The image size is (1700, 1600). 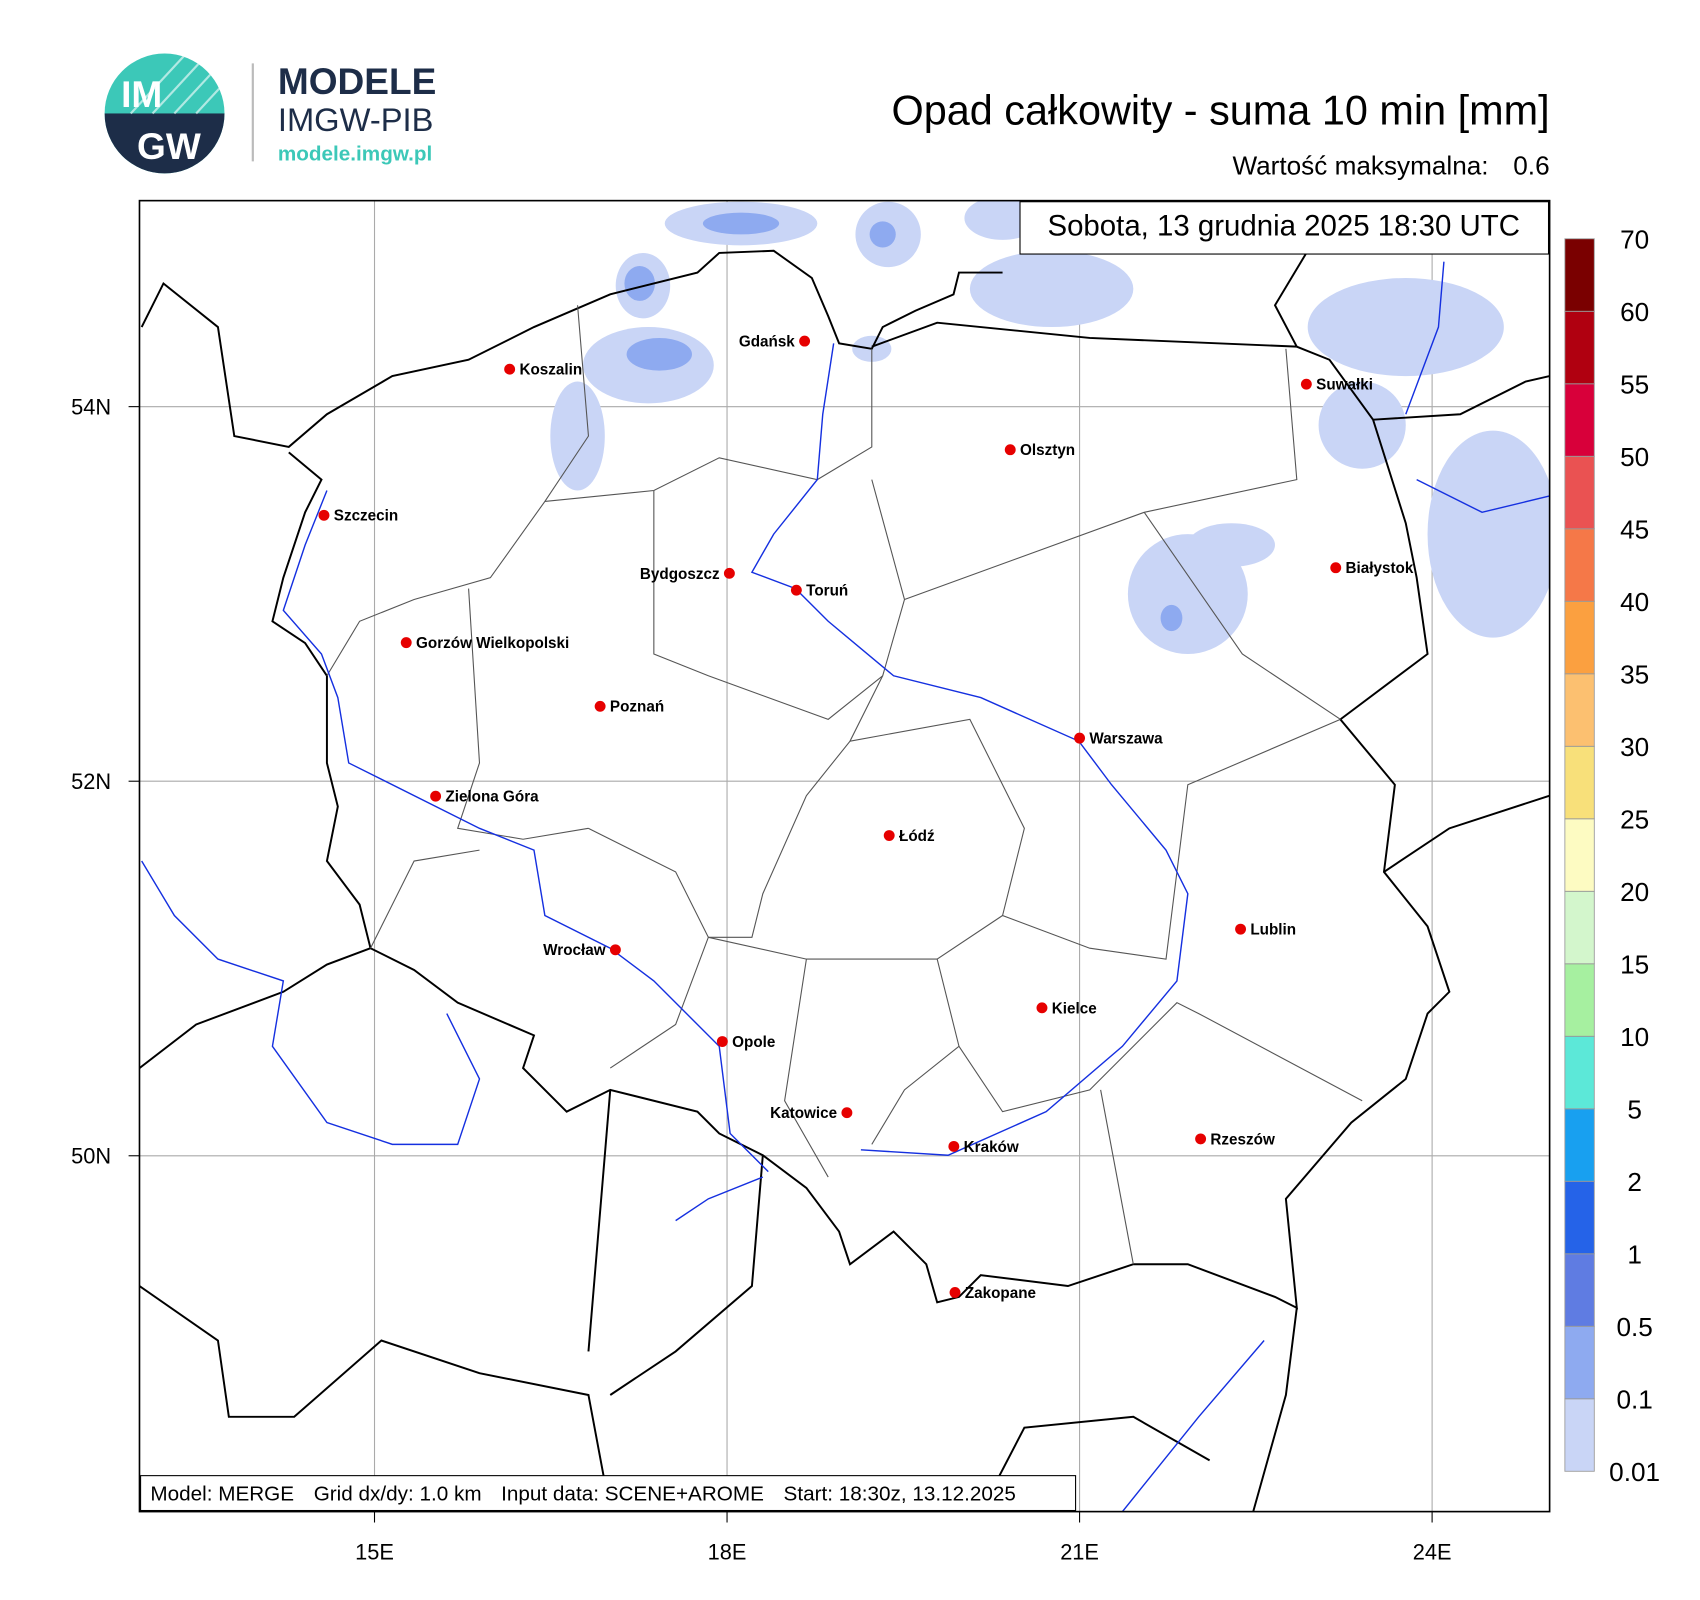 What do you see at coordinates (1380, 568) in the screenshot?
I see `city-label: Białystok` at bounding box center [1380, 568].